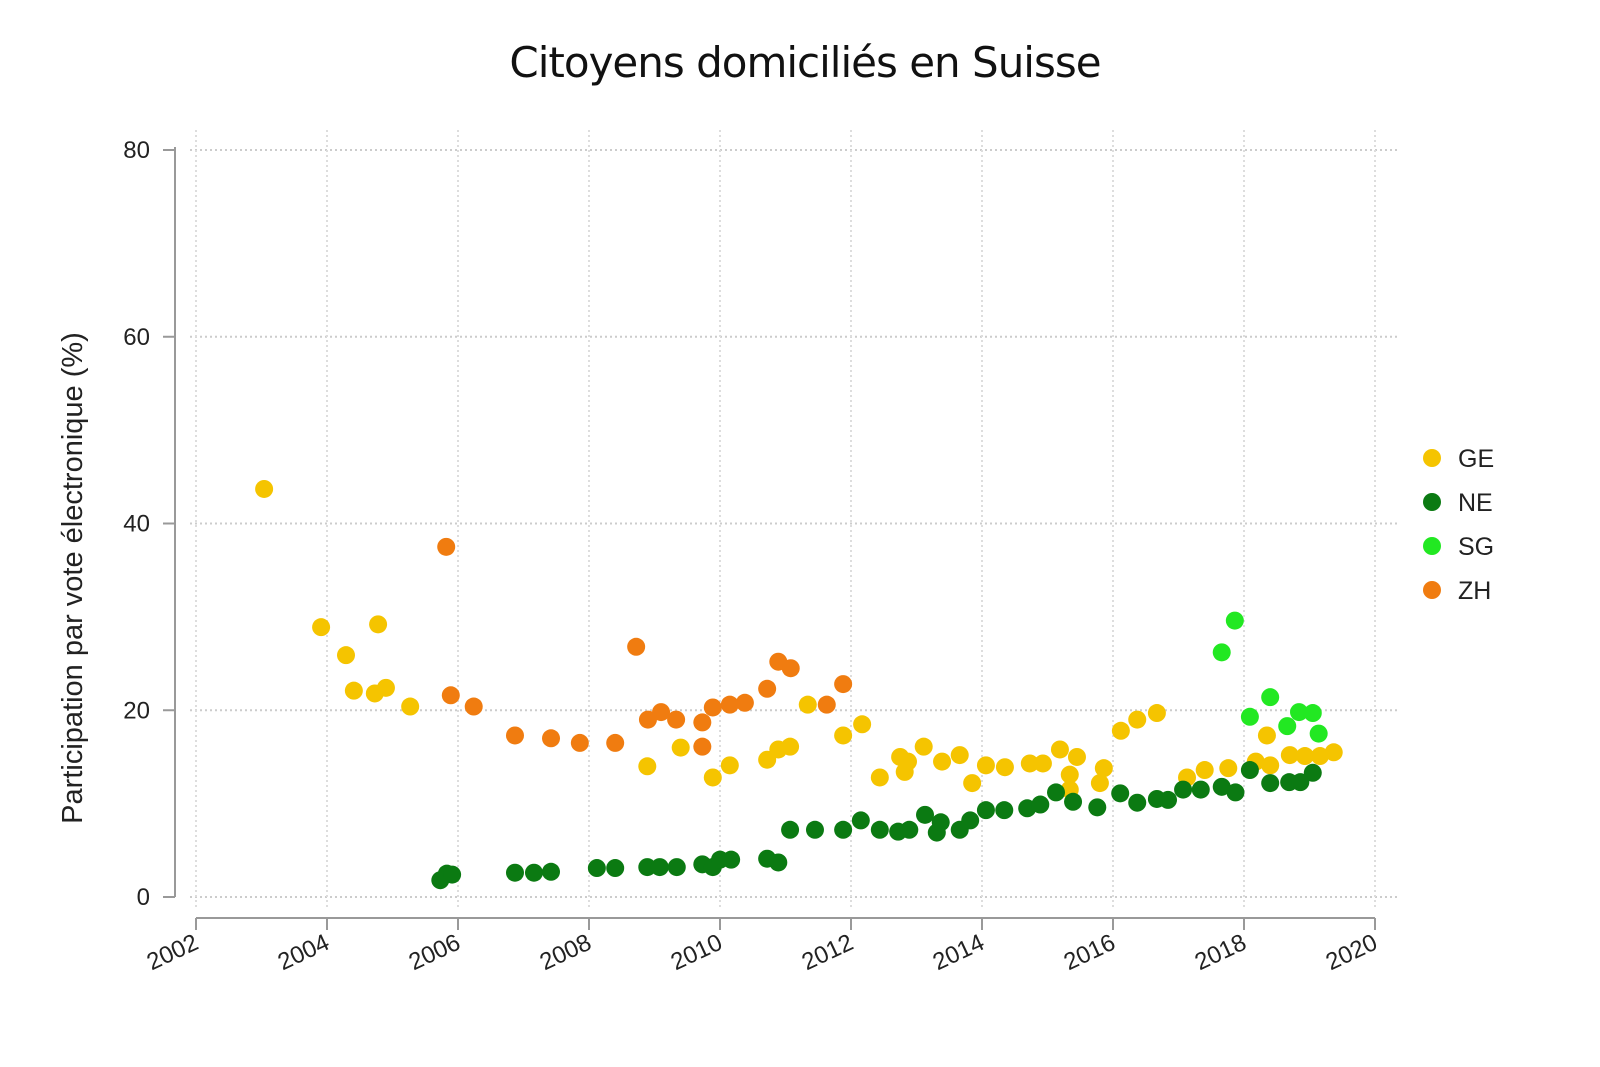 The width and height of the screenshot is (1600, 1067). Describe the element at coordinates (73, 578) in the screenshot. I see `y-axis-label: Participation par vote électronique (%)` at that location.